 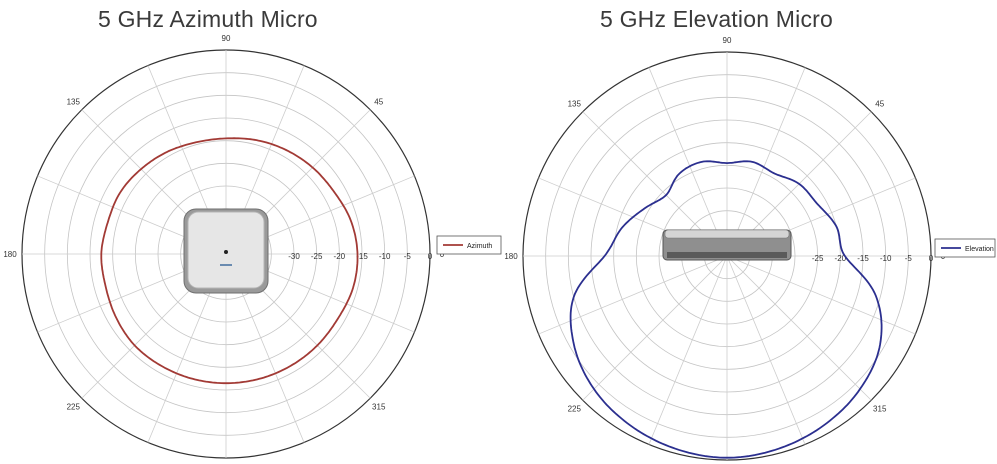 I want to click on elevation-chart-title: 5 GHz Elevation Micro, so click(x=716, y=19).